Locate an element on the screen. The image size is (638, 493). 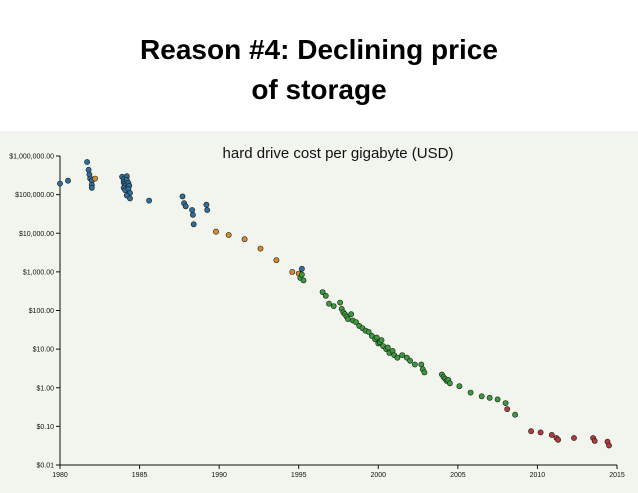
x-tick-label: 1985 is located at coordinates (140, 475).